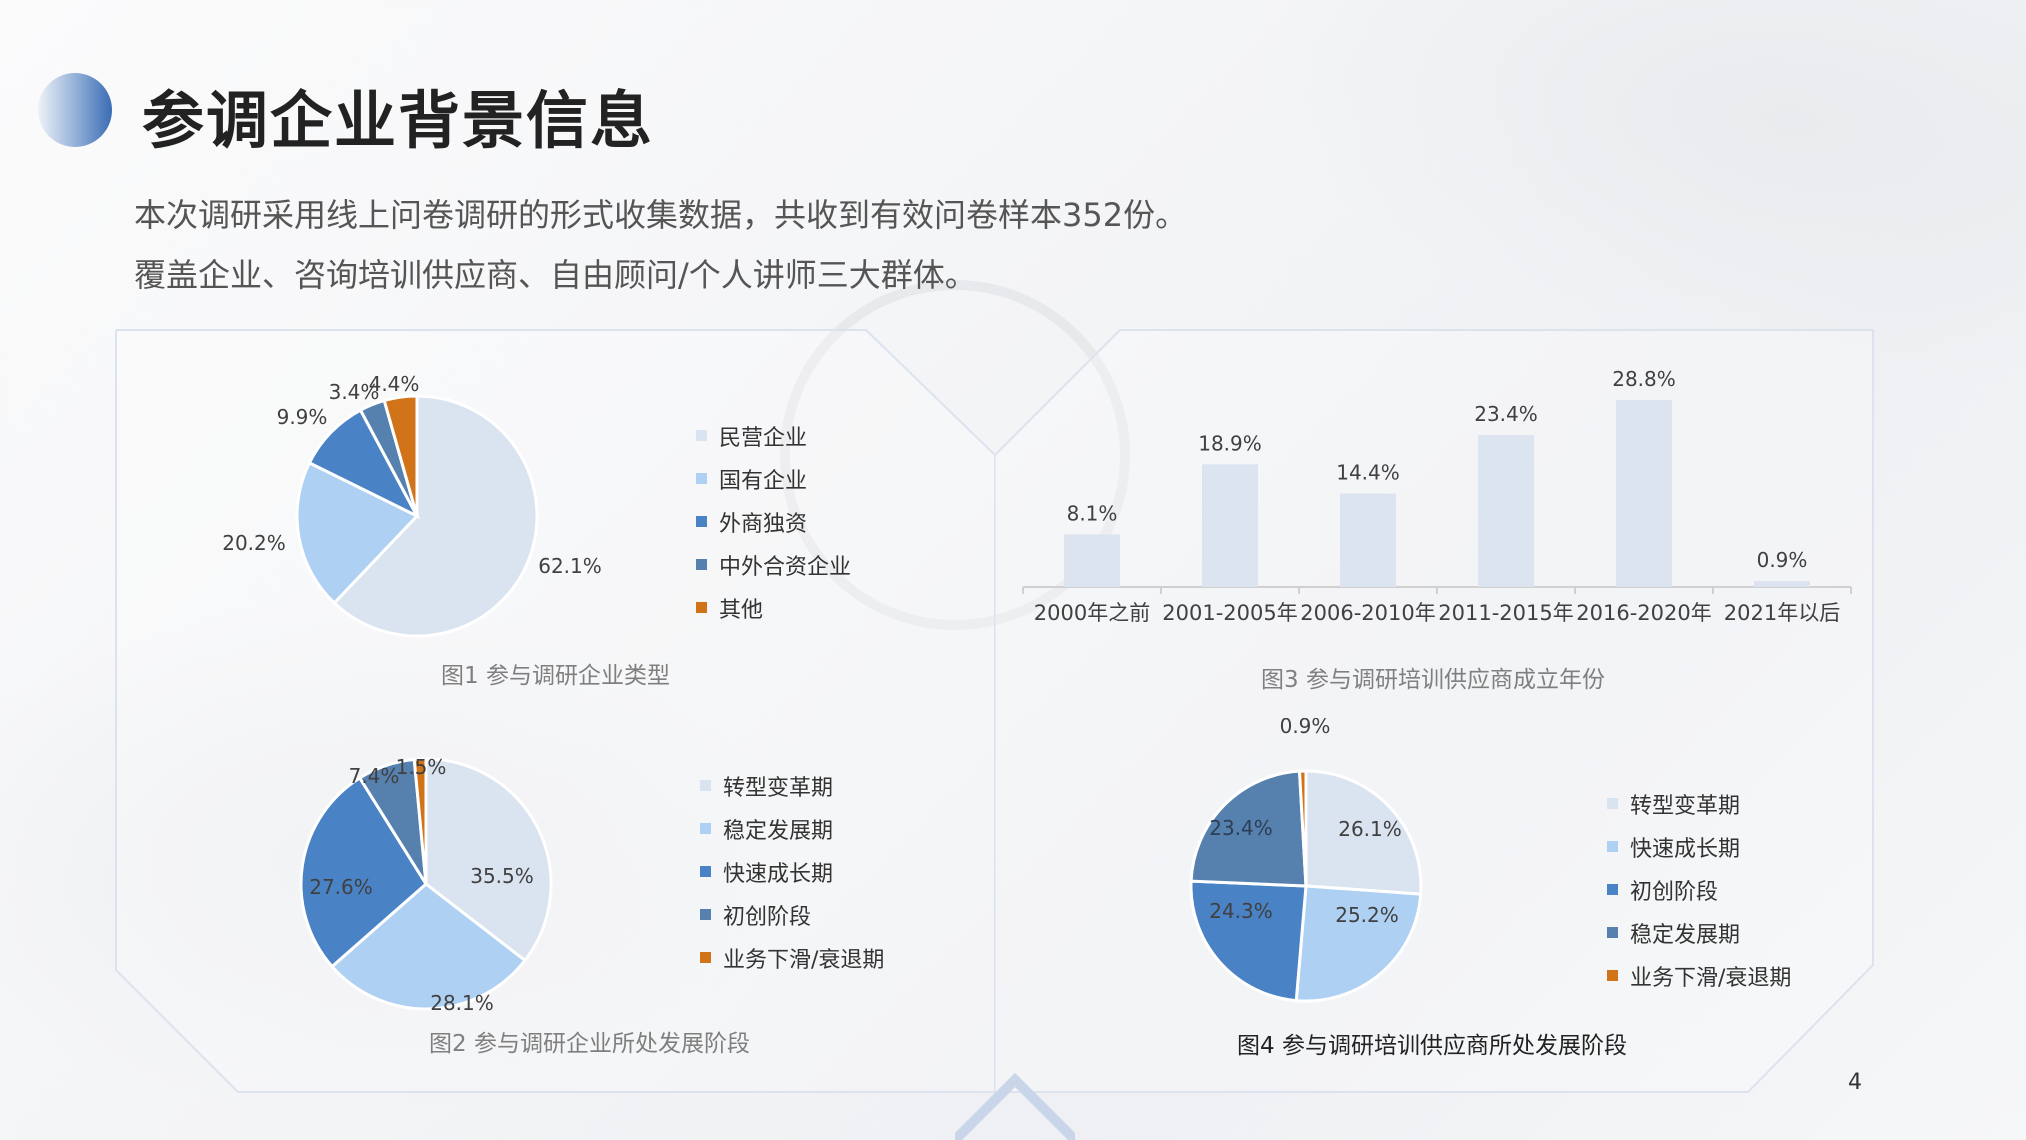 This screenshot has width=2026, height=1140. Describe the element at coordinates (763, 438) in the screenshot. I see `chart1-legend-label-0: 民营企业` at that location.